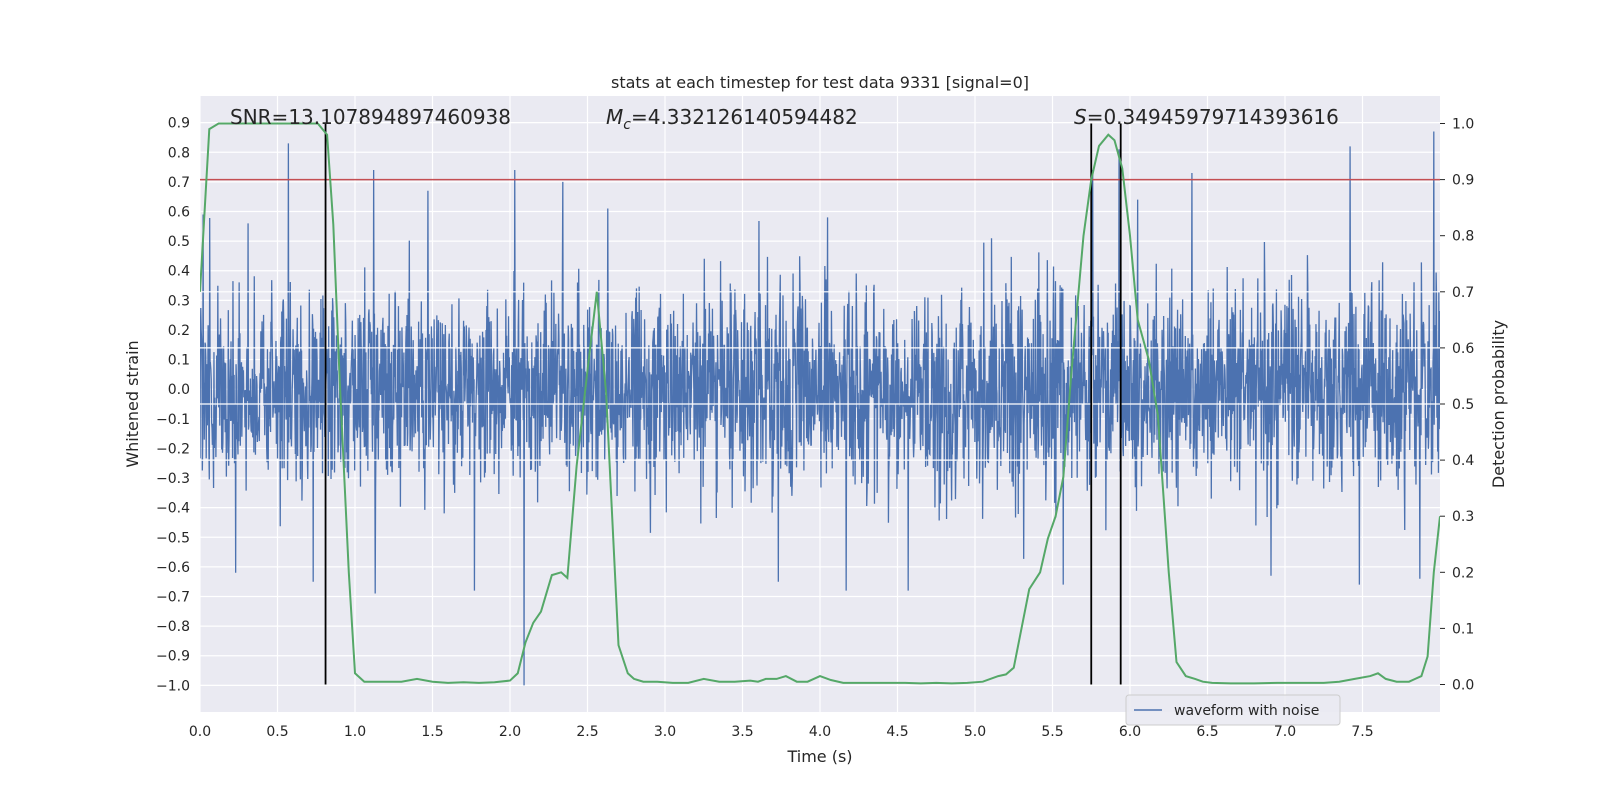 This screenshot has width=1600, height=800. Describe the element at coordinates (399, 117) in the screenshot. I see `snr-value: 13.107894897460938` at that location.